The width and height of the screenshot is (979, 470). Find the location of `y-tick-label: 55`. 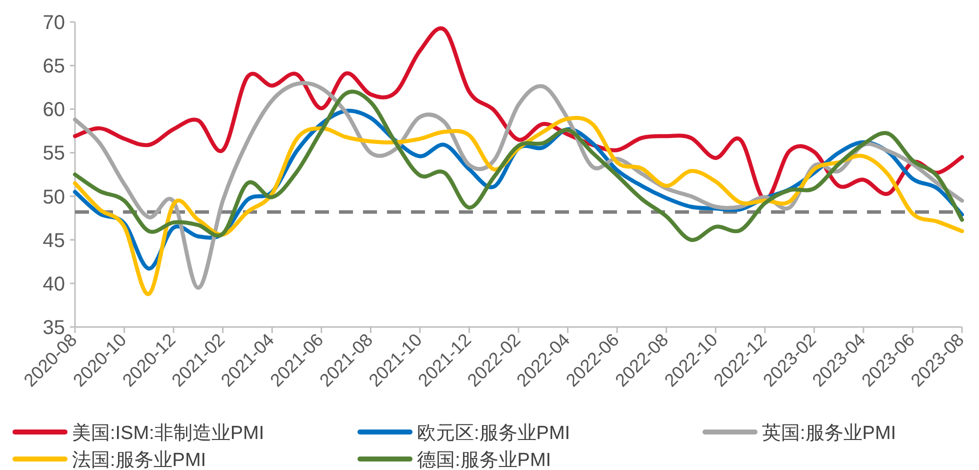

y-tick-label: 55 is located at coordinates (53, 153).